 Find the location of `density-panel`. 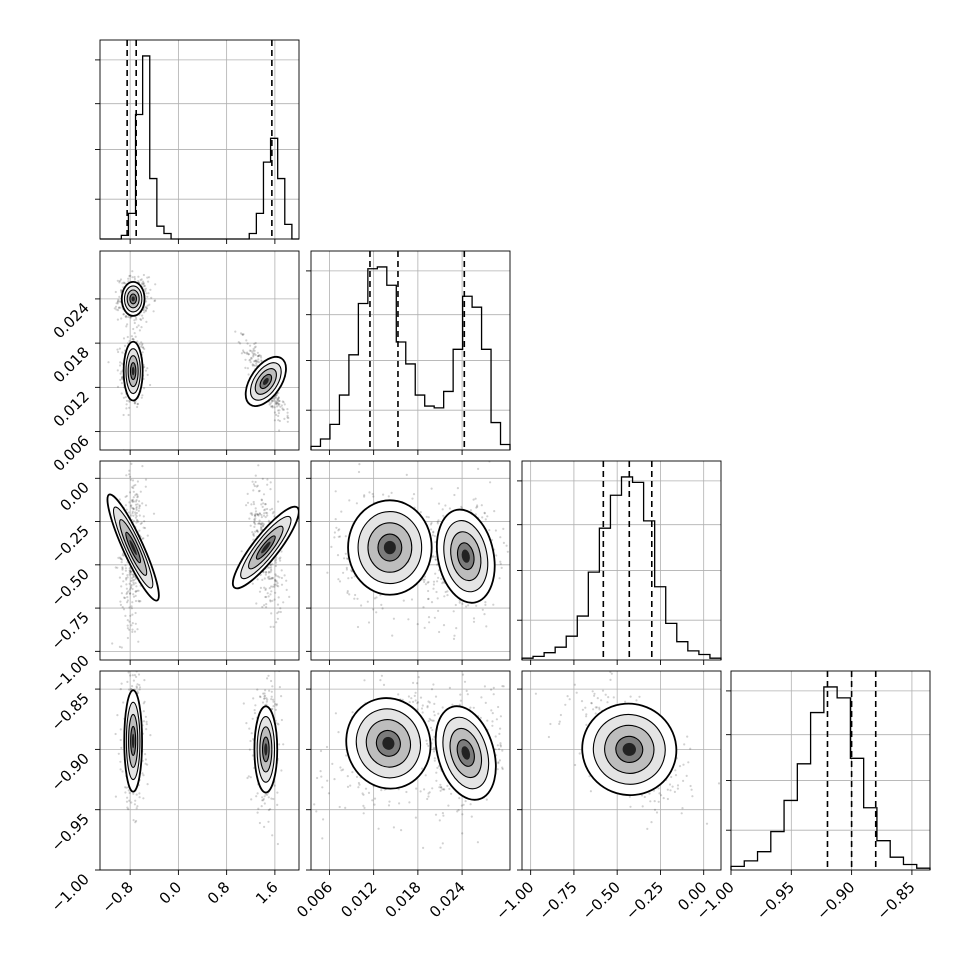

density-panel is located at coordinates (410, 772).